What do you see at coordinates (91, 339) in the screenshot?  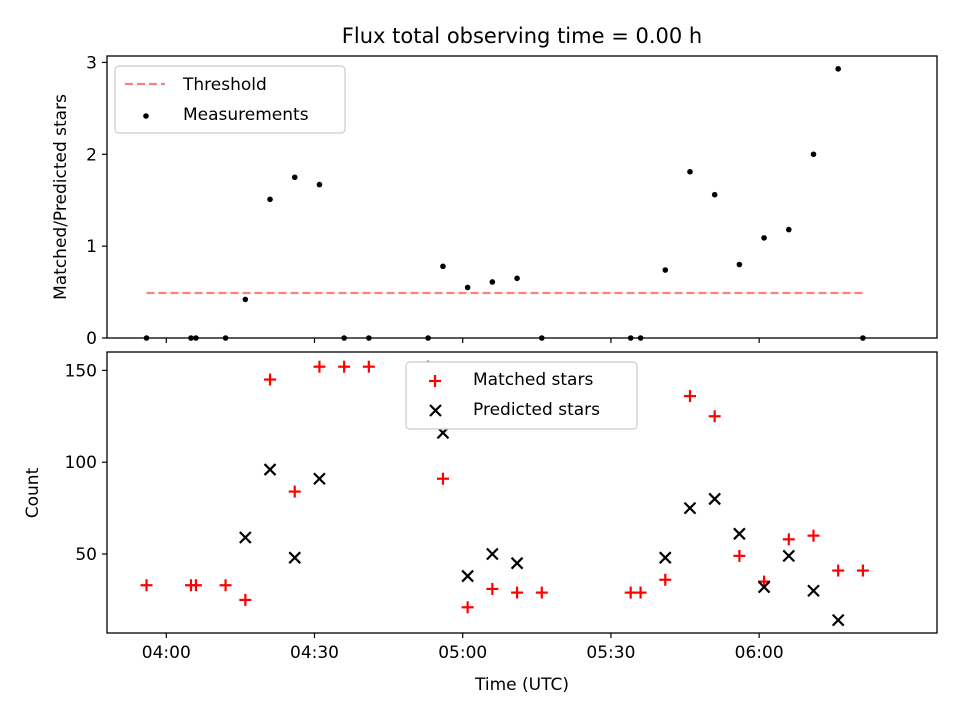 I see `top-y-tick-label: 0` at bounding box center [91, 339].